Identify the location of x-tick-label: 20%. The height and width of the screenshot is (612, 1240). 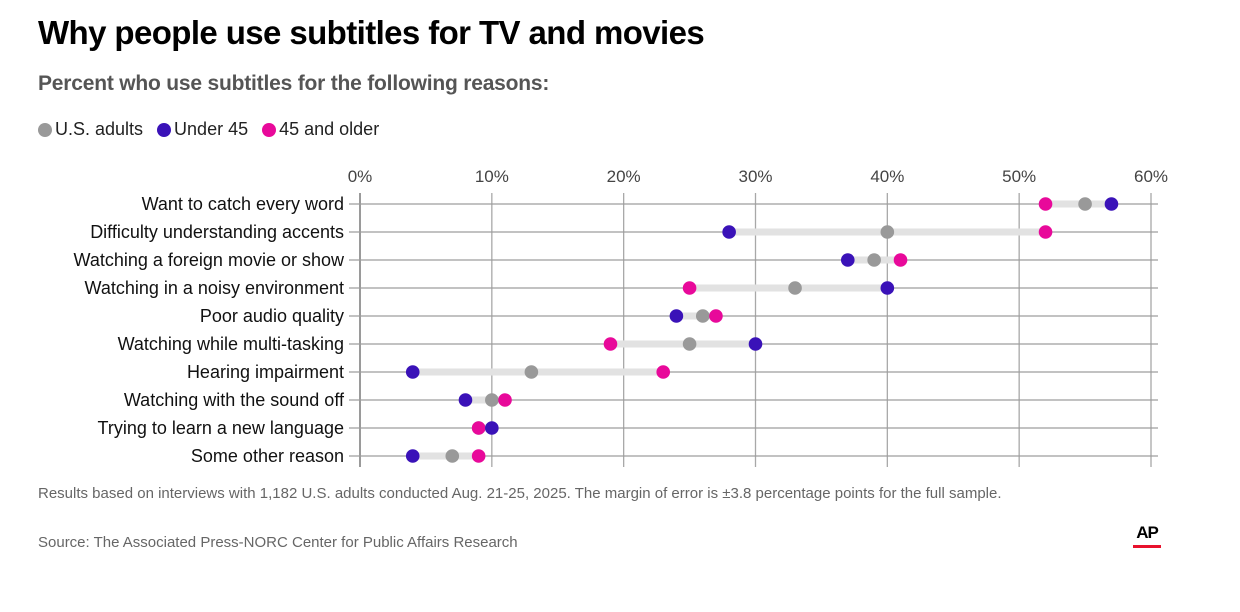
(624, 176).